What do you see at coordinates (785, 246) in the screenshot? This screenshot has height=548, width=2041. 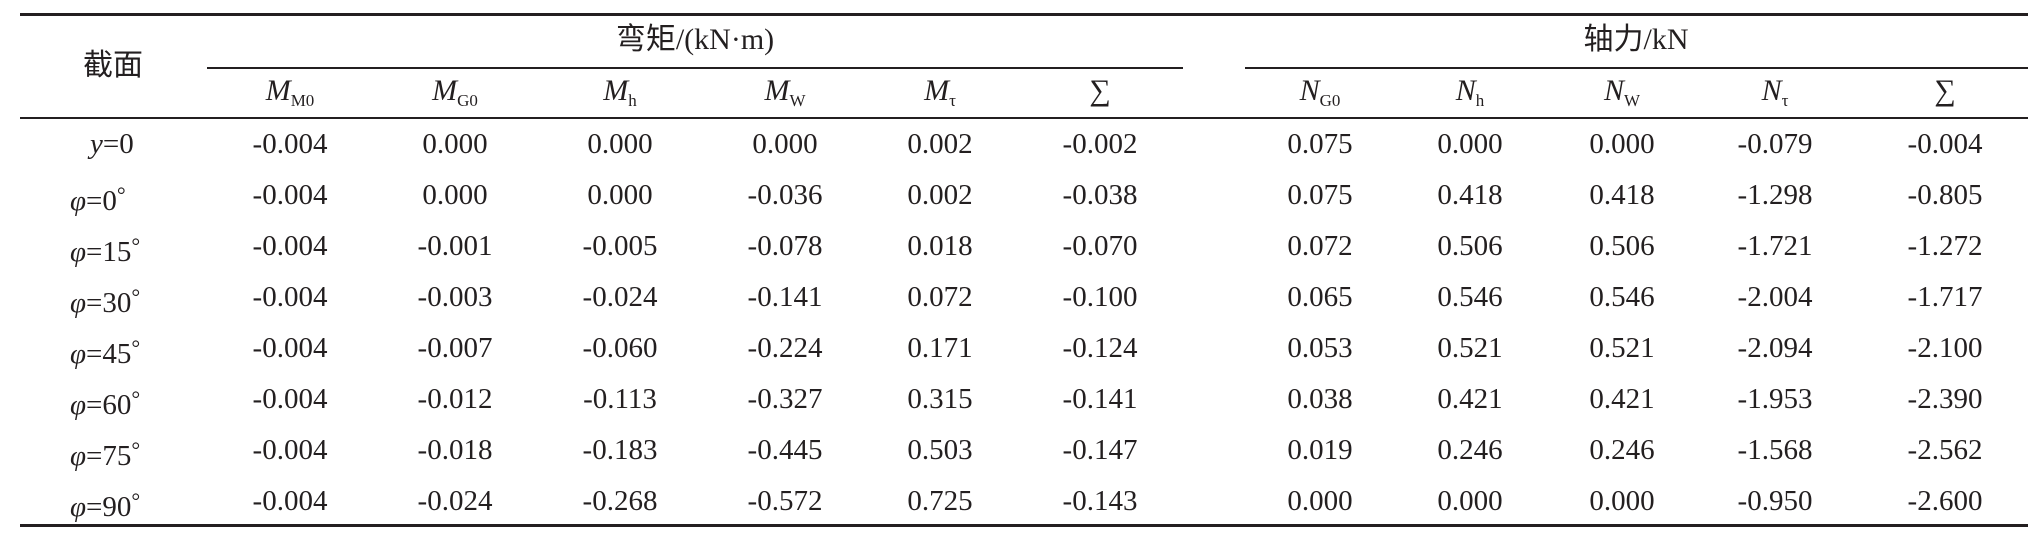 I see `moment-cell: -0.078` at bounding box center [785, 246].